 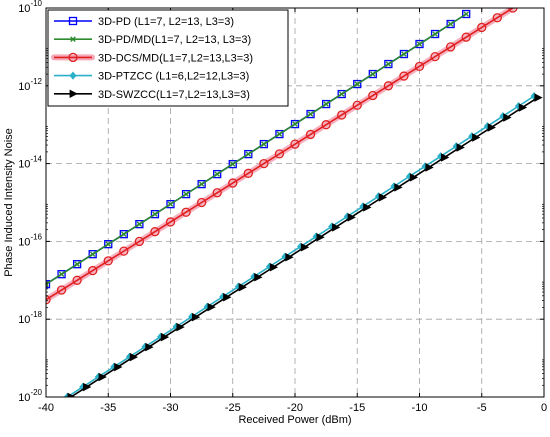 I want to click on legend-item: 3D-PD/MD(L1=7, L2=13, L3=3), so click(x=152, y=40).